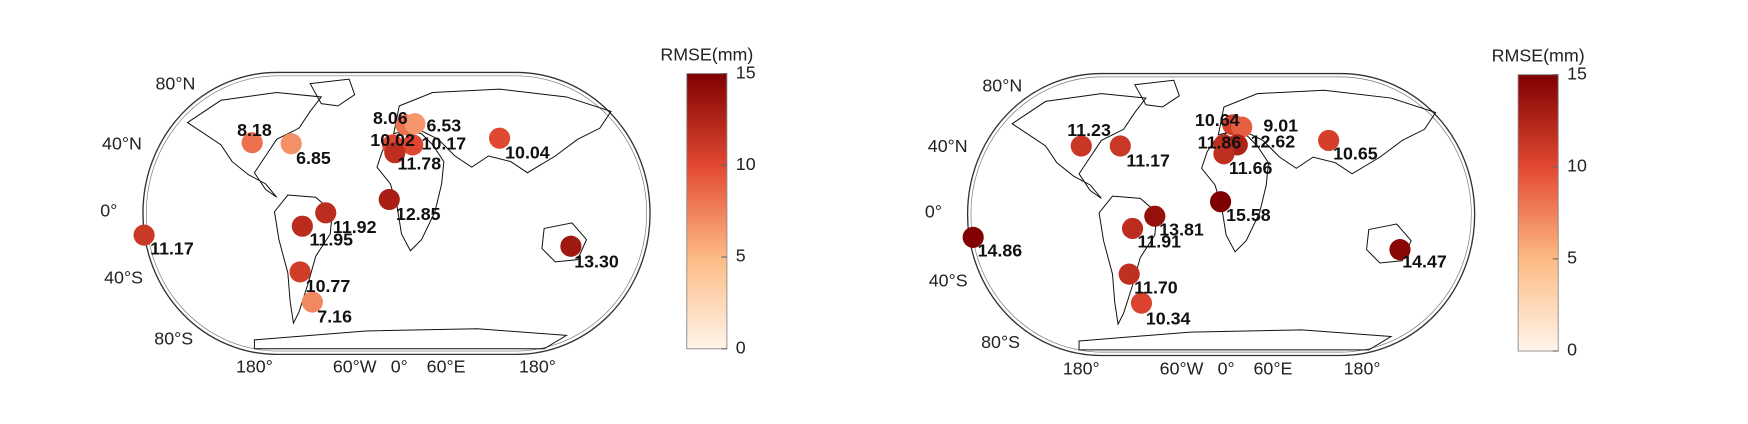  What do you see at coordinates (596, 262) in the screenshot?
I see `station-label: 13.30` at bounding box center [596, 262].